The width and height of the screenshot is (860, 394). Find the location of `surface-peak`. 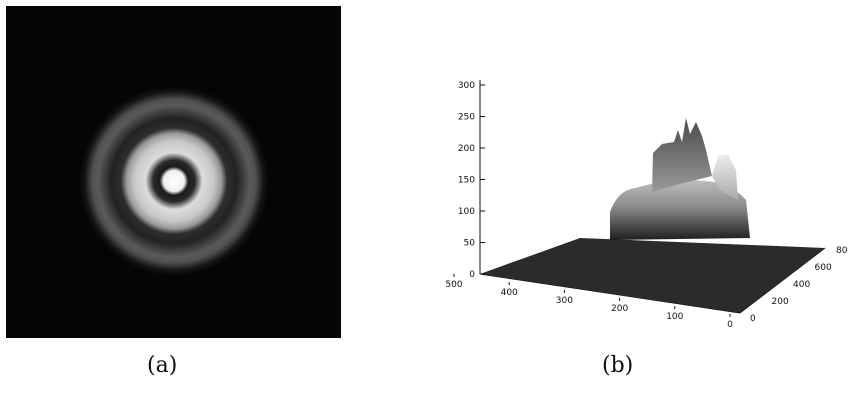

surface-peak is located at coordinates (682, 155).